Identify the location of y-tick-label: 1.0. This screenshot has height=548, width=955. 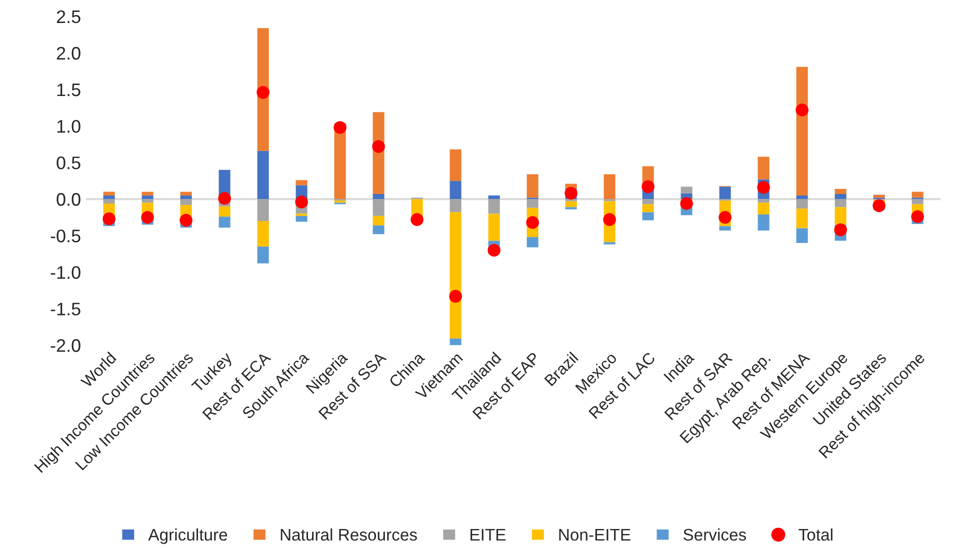
(68, 126).